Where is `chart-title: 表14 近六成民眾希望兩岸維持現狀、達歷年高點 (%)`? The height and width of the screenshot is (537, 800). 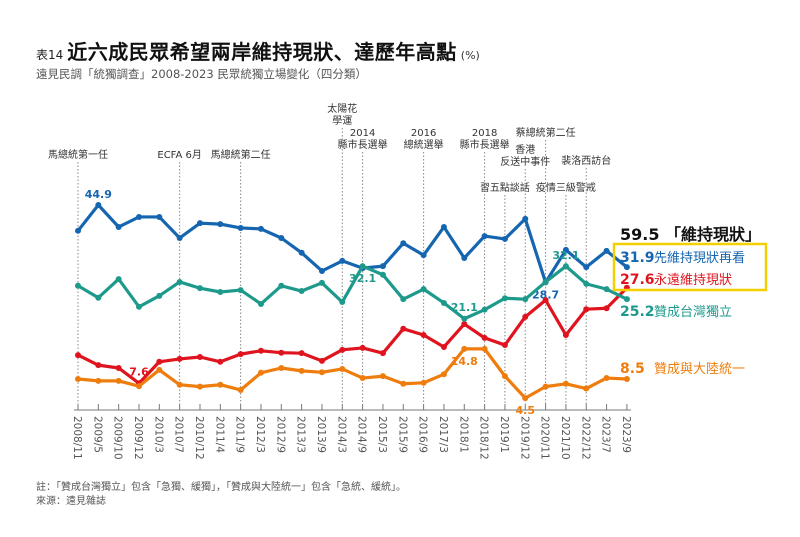
chart-title: 表14 近六成民眾希望兩岸維持現狀、達歷年高點 (%) is located at coordinates (258, 50).